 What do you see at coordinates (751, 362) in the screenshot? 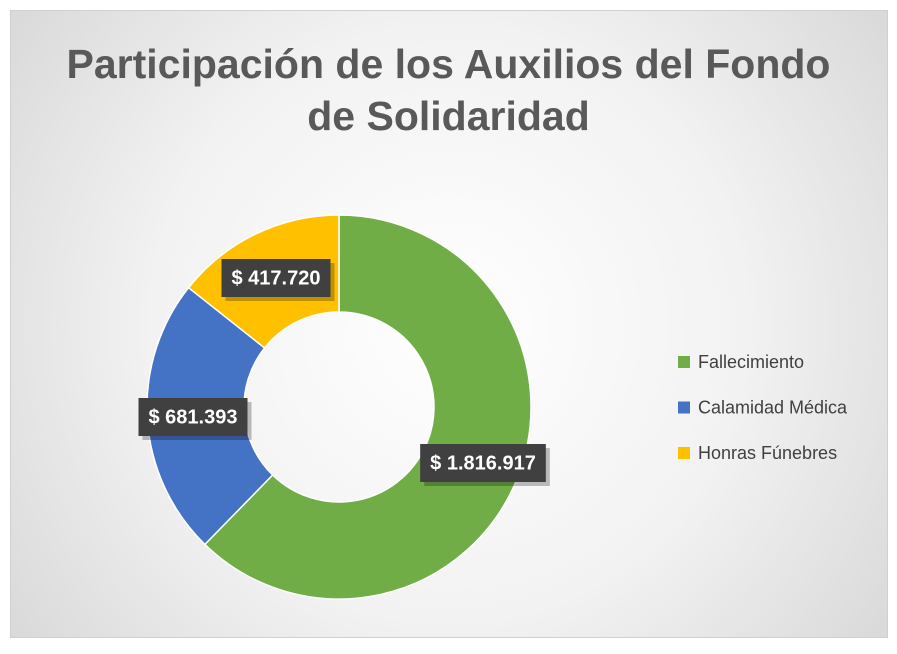
I see `legend-label: Fallecimiento` at bounding box center [751, 362].